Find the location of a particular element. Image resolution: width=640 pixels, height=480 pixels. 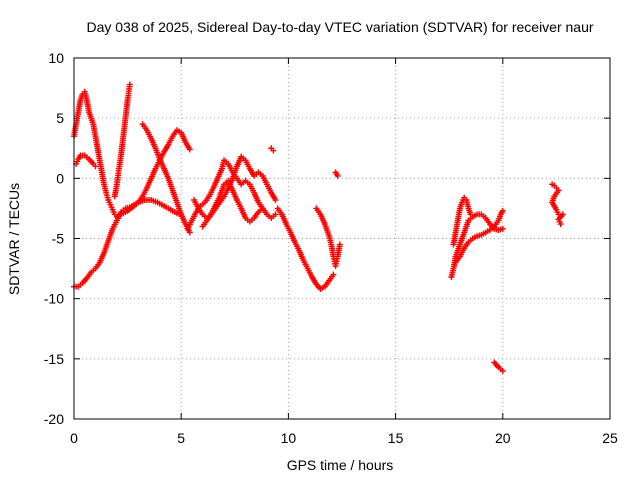

y-tick-label: -10 is located at coordinates (54, 299).